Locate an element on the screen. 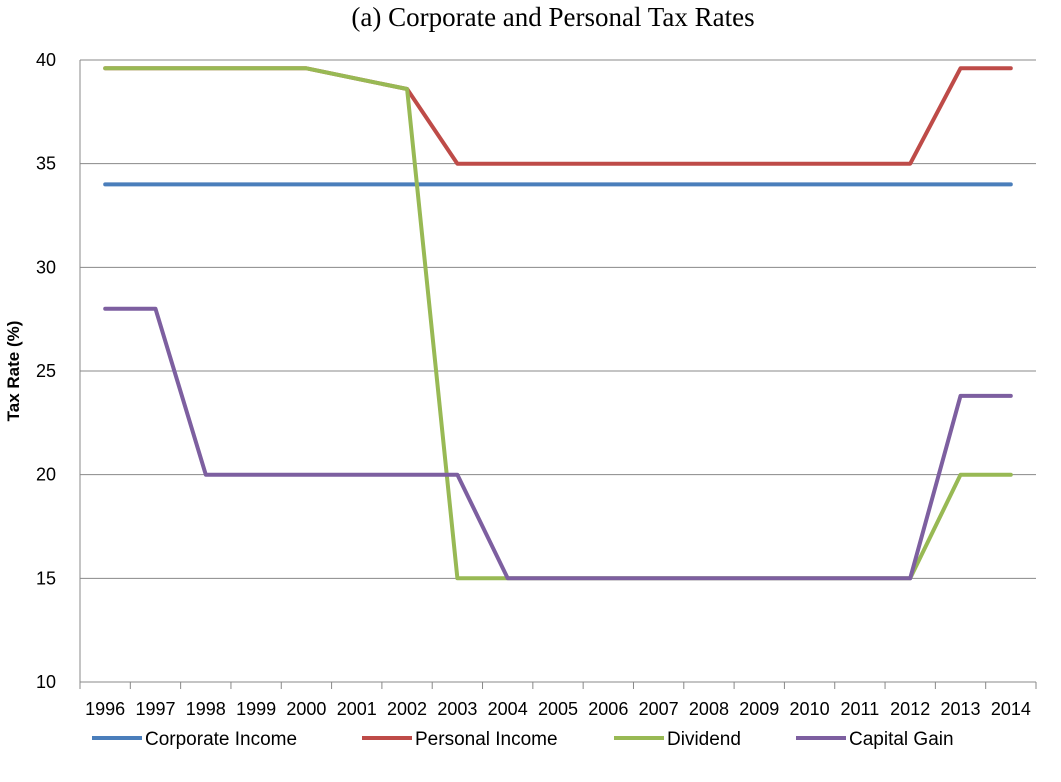  x-tick-label: 2014 is located at coordinates (1011, 709).